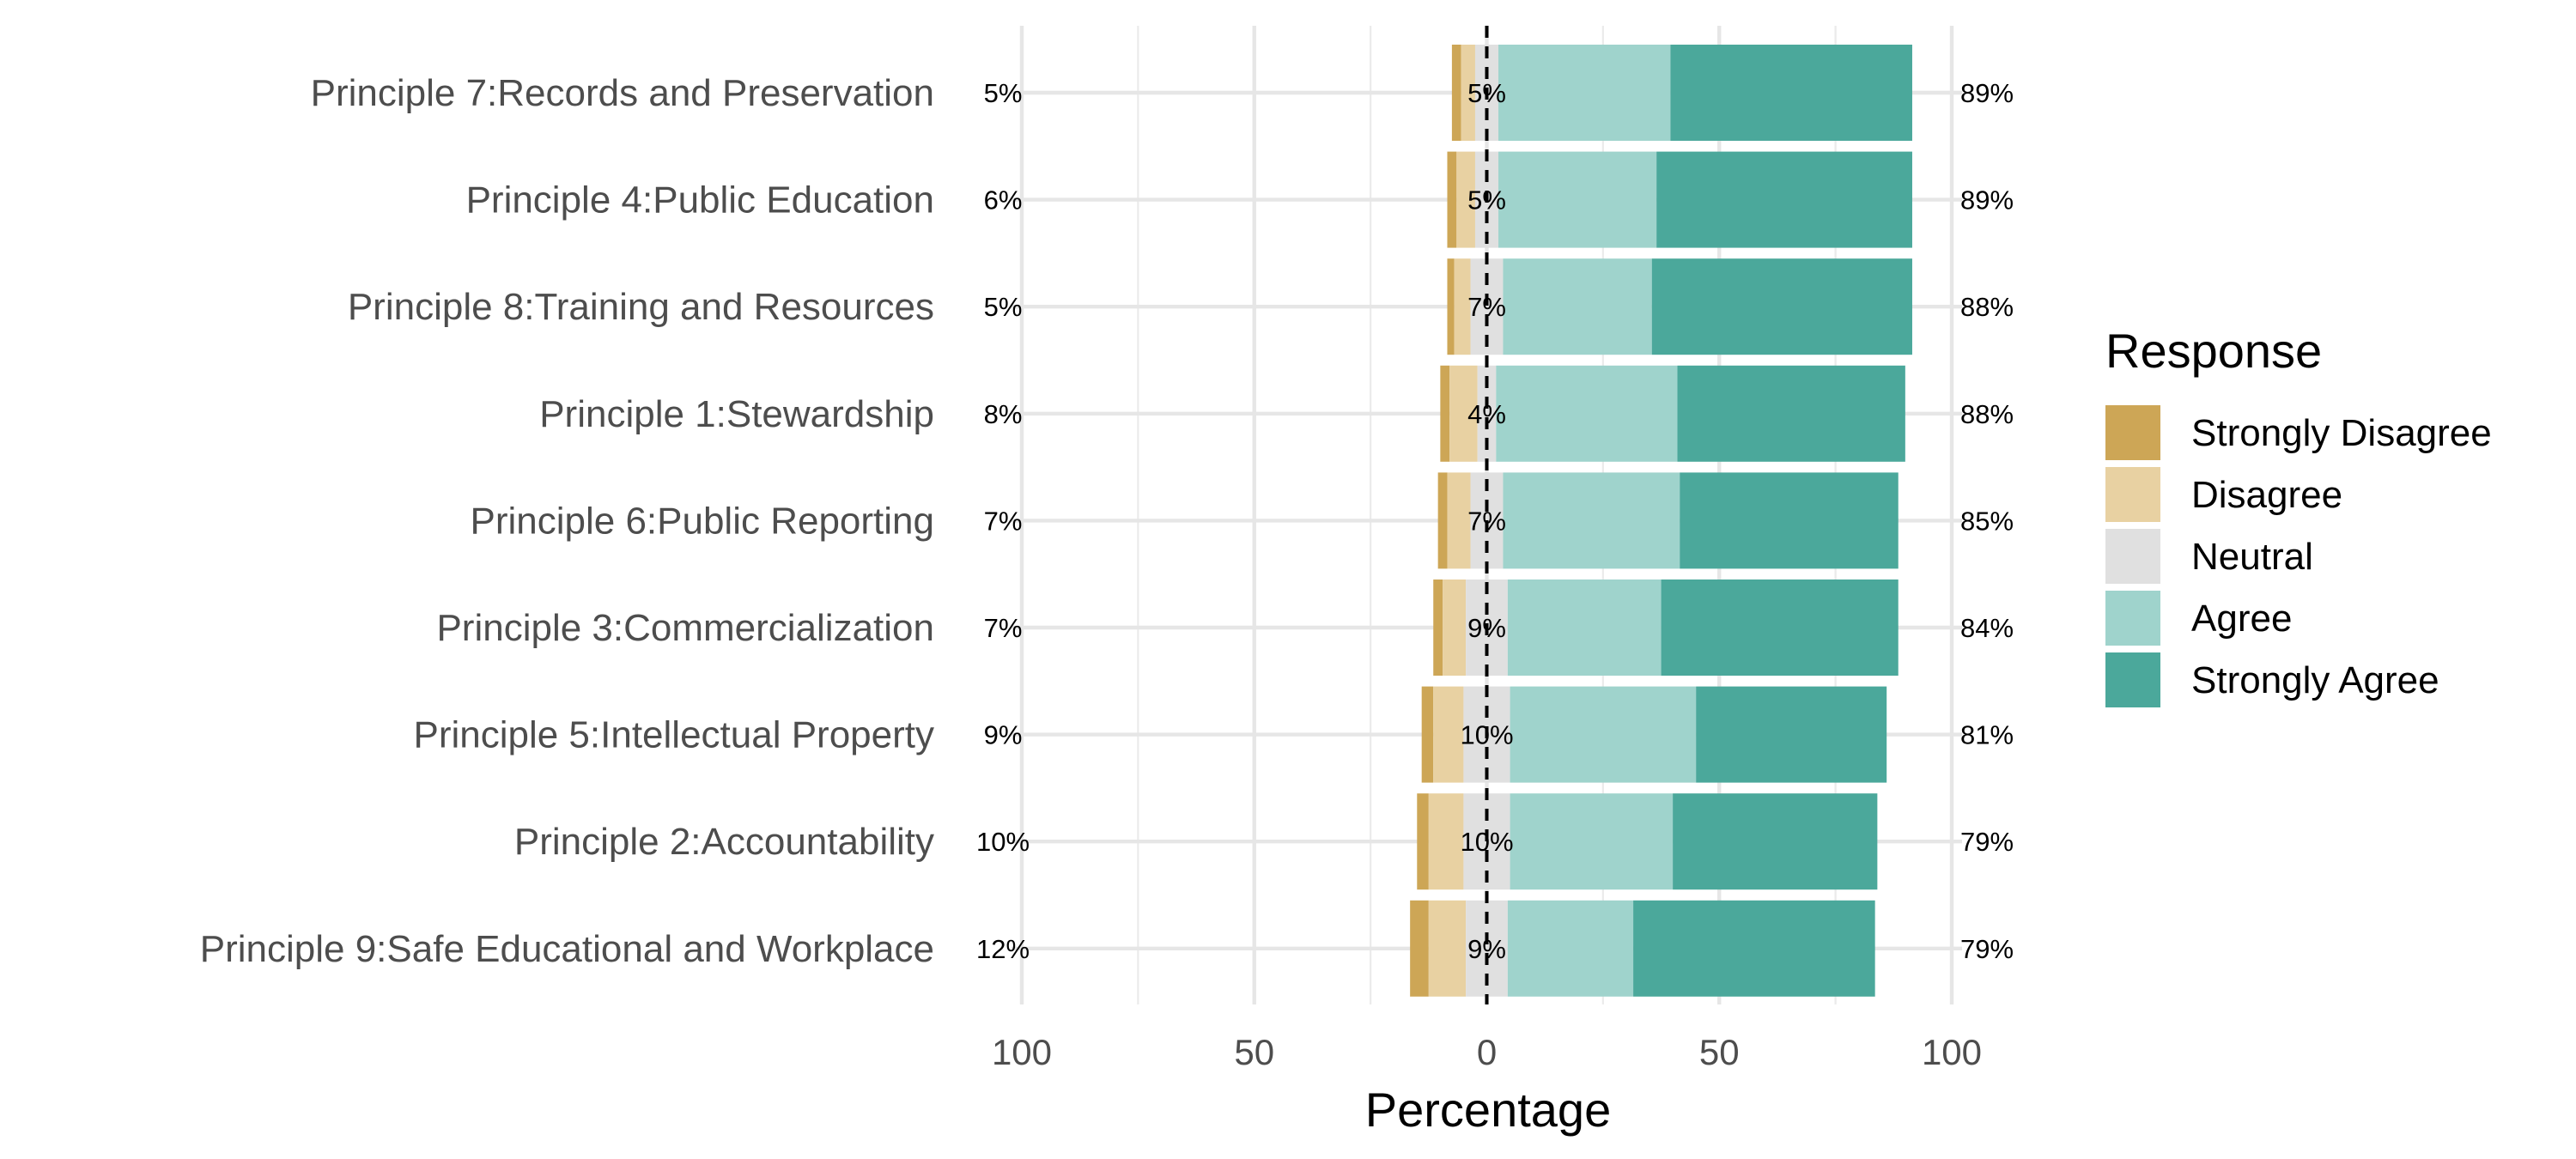  What do you see at coordinates (2315, 680) in the screenshot?
I see `legend-label-strongly-agree: Strongly Agree` at bounding box center [2315, 680].